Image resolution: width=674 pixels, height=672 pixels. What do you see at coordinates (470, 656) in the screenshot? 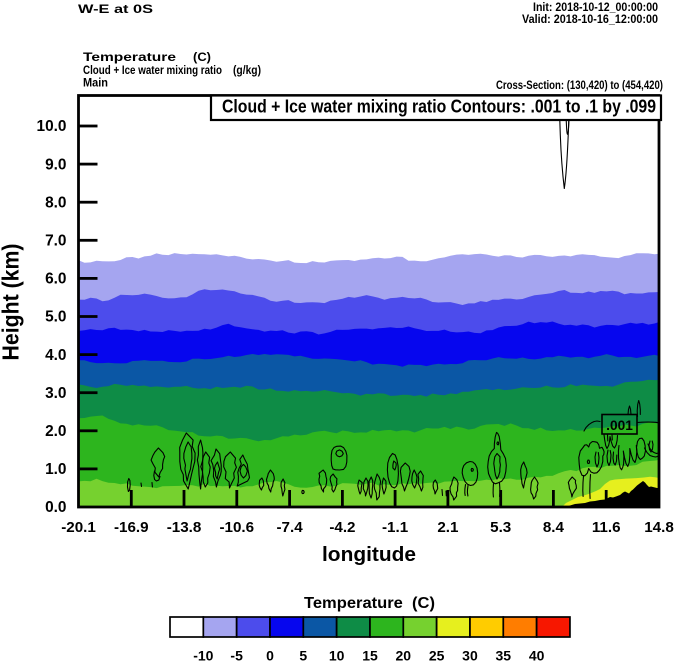
I see `svg-text: 30` at bounding box center [470, 656].